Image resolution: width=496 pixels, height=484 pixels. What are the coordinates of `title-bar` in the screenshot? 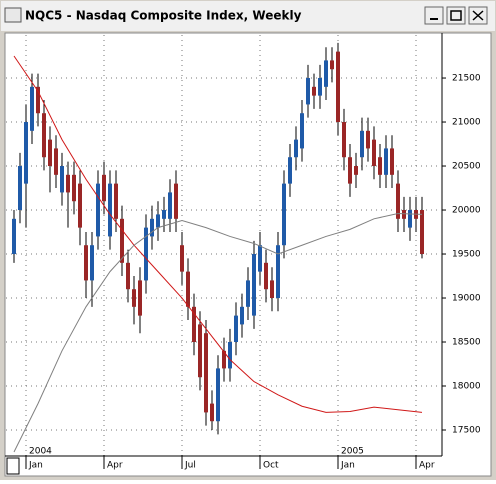 It's located at (248, 16).